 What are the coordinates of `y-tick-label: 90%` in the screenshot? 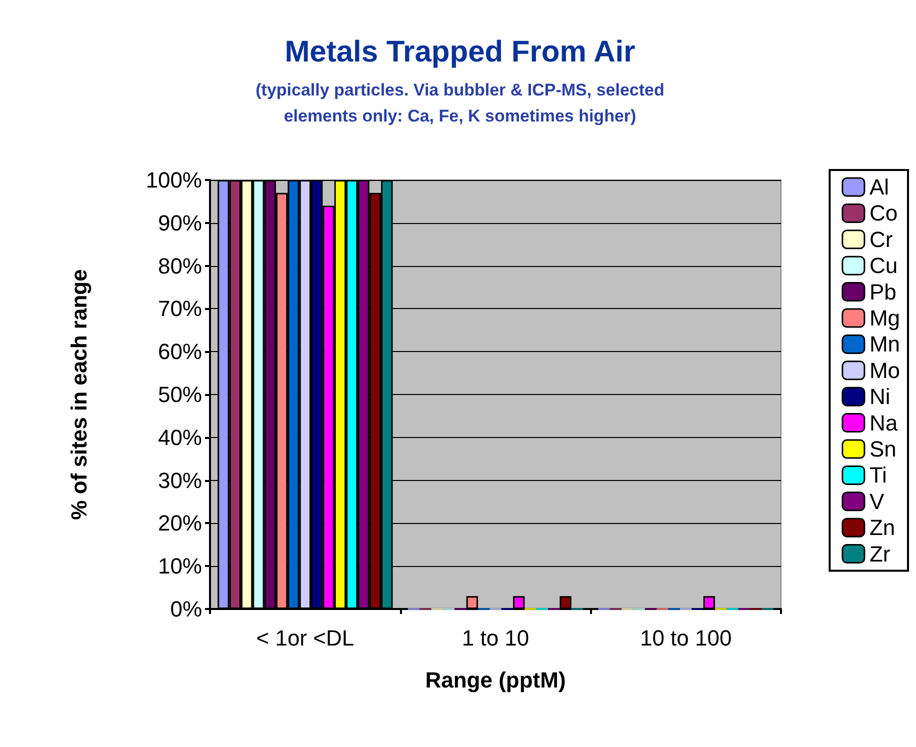 It's located at (180, 223).